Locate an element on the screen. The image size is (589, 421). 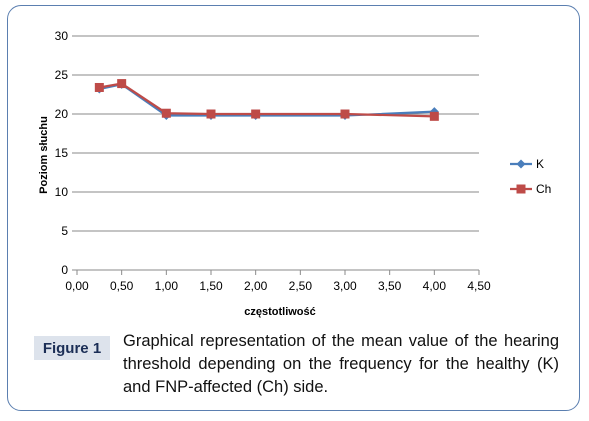
x-tick-label-6: 3,00 is located at coordinates (345, 286).